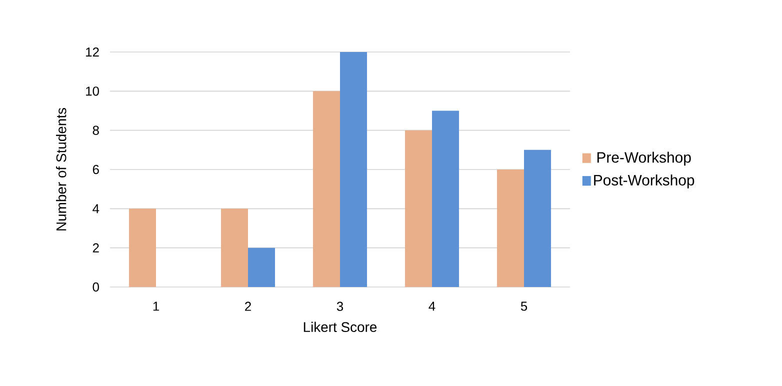 The width and height of the screenshot is (782, 386). Describe the element at coordinates (524, 306) in the screenshot. I see `x-tick-label: 5` at that location.